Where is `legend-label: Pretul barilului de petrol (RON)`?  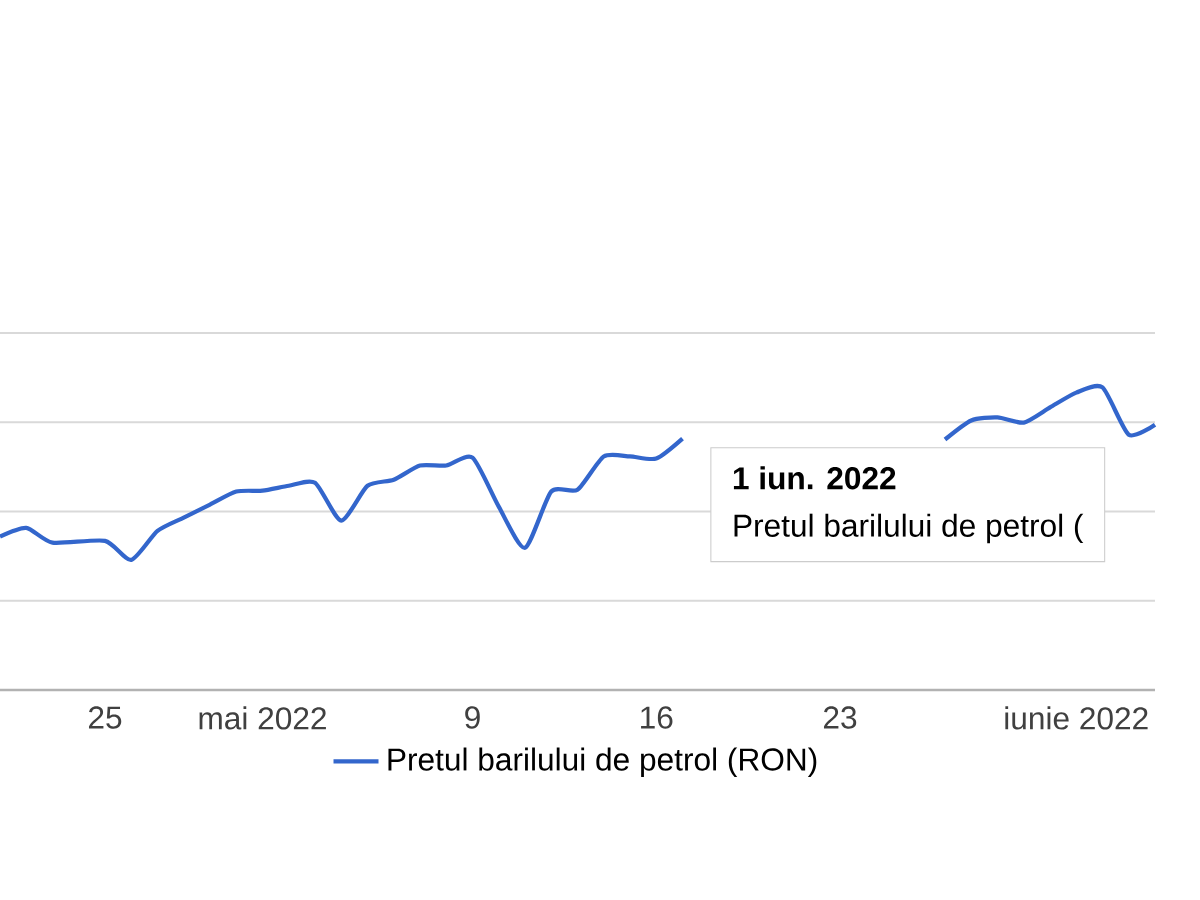 legend-label: Pretul barilului de petrol (RON) is located at coordinates (602, 762).